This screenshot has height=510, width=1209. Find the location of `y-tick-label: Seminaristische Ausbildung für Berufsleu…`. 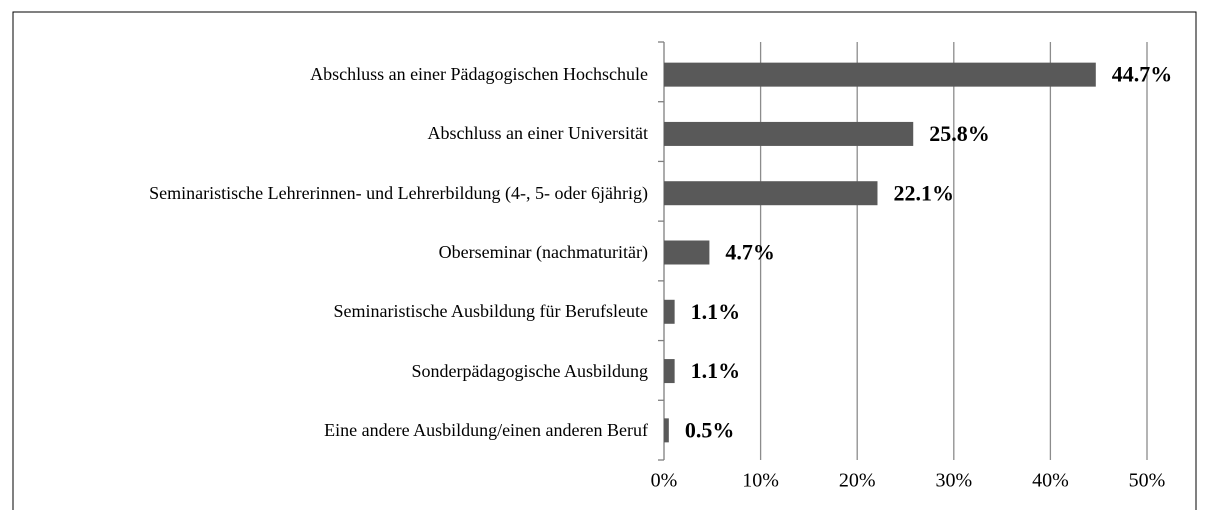

y-tick-label: Seminaristische Ausbildung für Berufsleu… is located at coordinates (490, 311).